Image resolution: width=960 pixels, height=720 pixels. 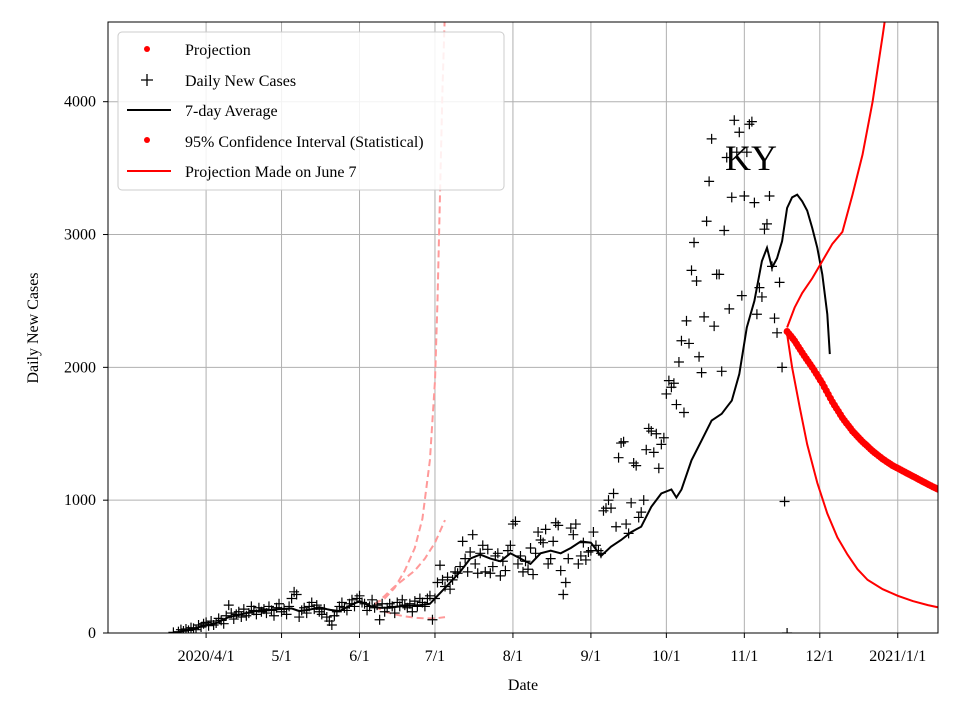 I want to click on legend-entry-june7-projection: Projection Made on June 7, so click(x=242, y=172).